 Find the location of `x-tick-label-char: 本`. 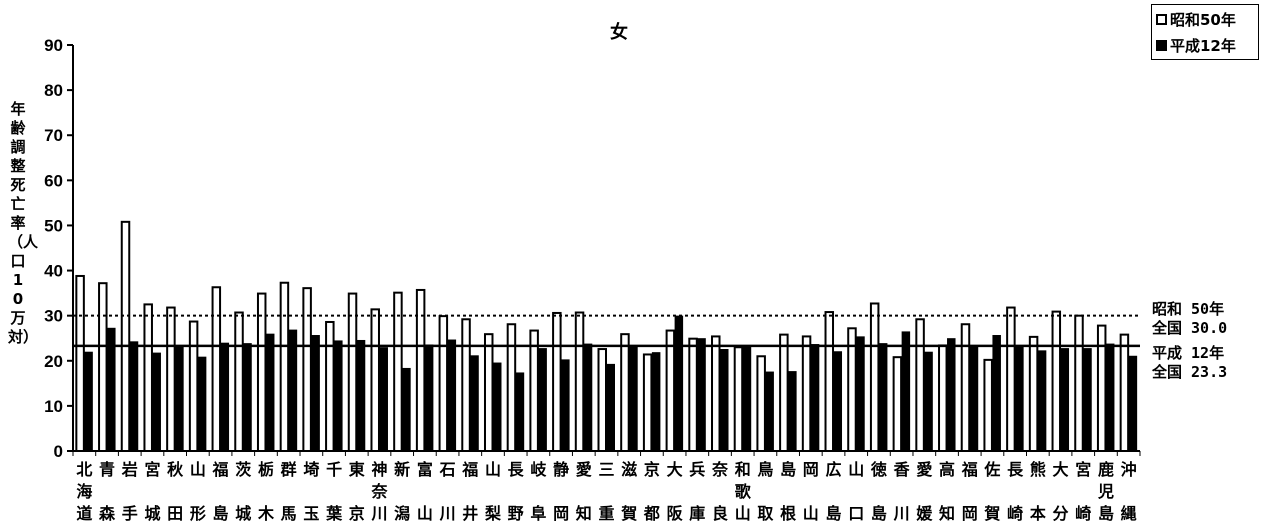

x-tick-label-char: 本 is located at coordinates (1038, 513).